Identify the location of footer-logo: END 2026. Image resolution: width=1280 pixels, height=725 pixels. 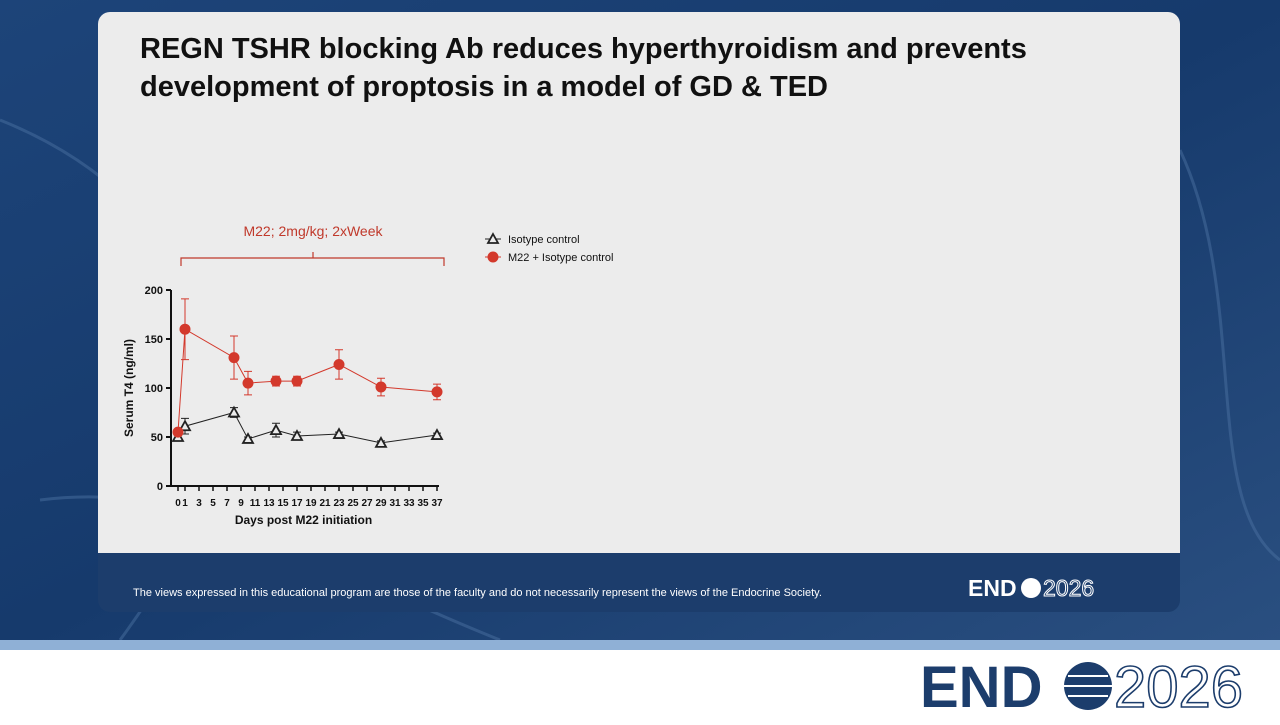
(1031, 588).